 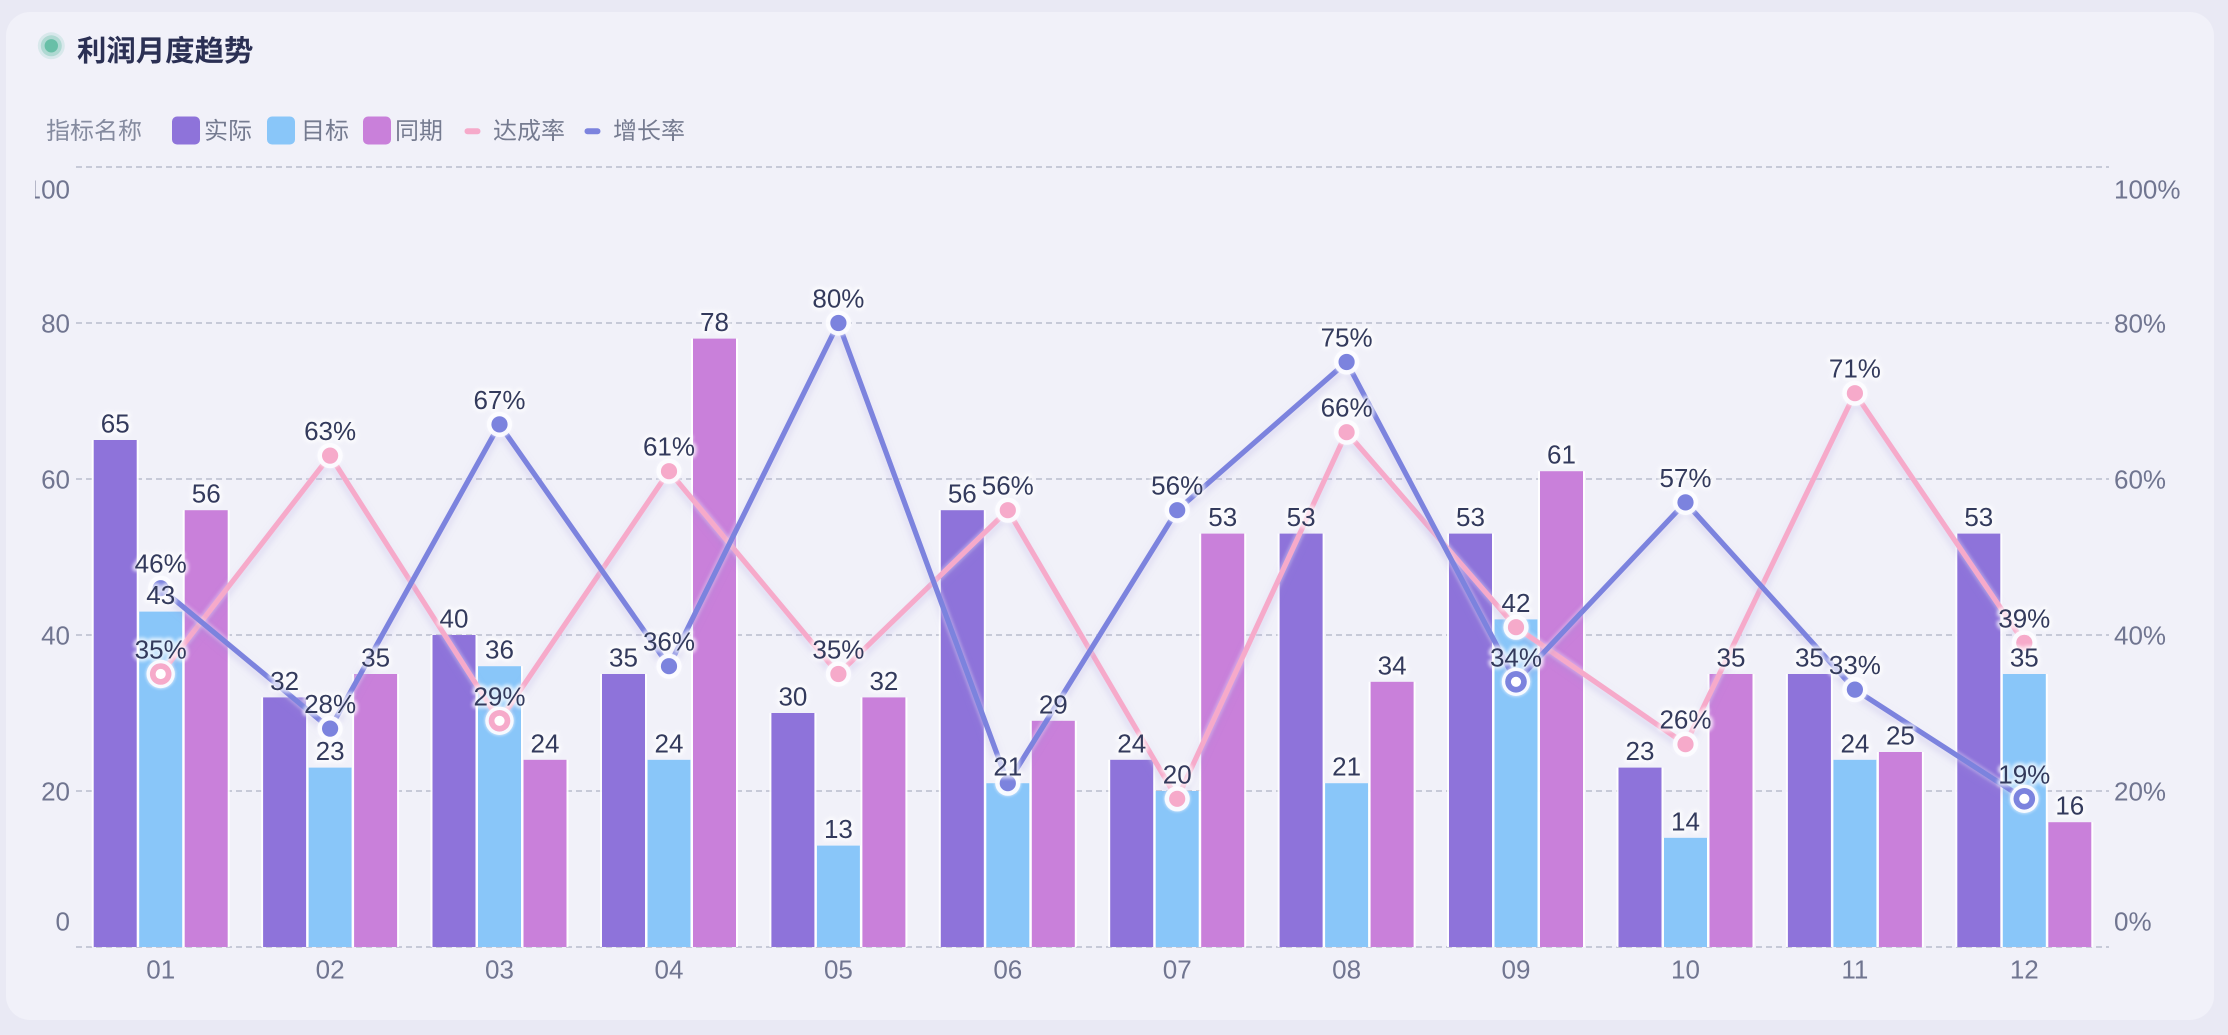 What do you see at coordinates (792, 697) in the screenshot?
I see `svg-text: 30` at bounding box center [792, 697].